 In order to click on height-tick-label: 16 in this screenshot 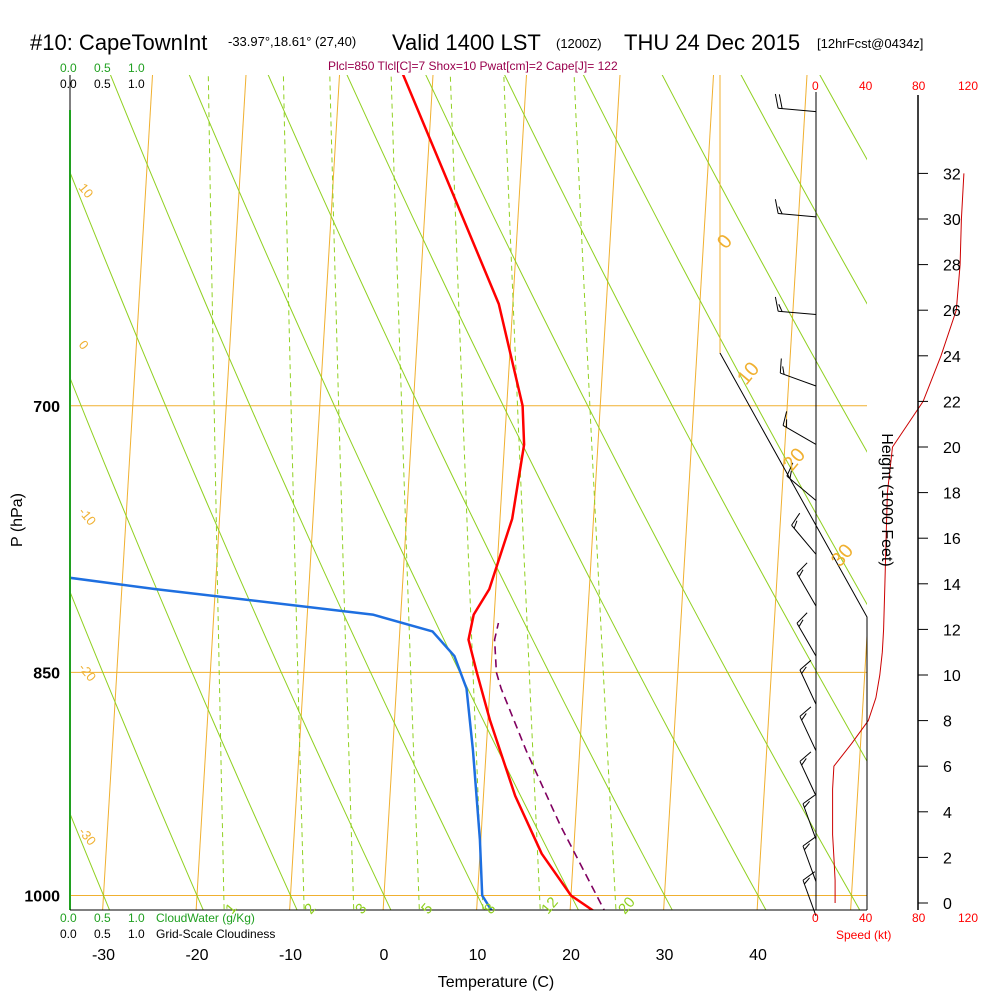, I will do `click(952, 539)`.